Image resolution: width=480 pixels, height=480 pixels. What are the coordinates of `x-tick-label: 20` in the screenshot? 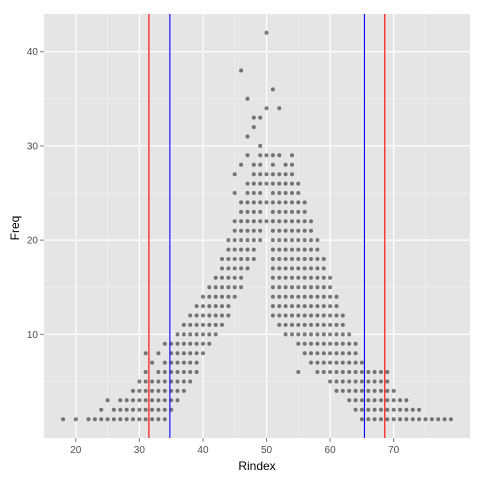 It's located at (76, 450).